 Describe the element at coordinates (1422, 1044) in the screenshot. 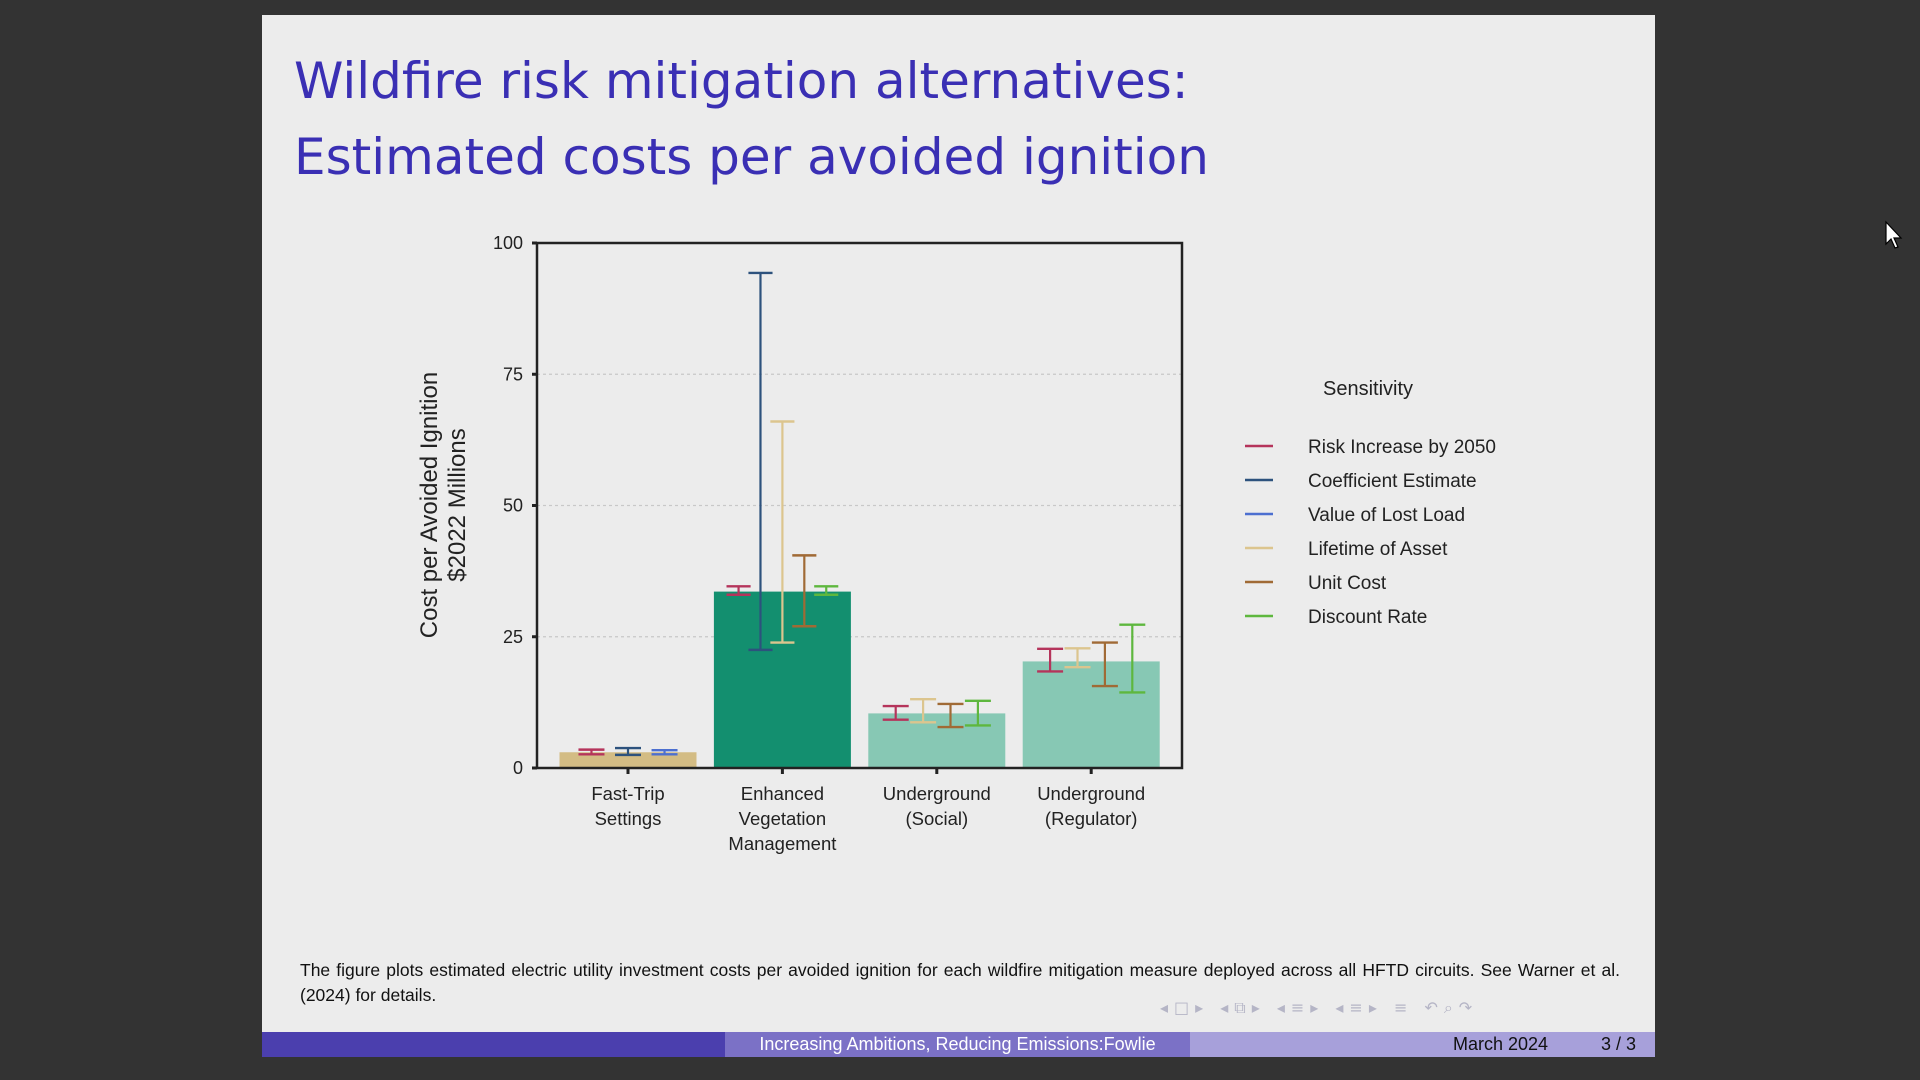

I see `footer-right-band: March 2024 3 / 3` at that location.